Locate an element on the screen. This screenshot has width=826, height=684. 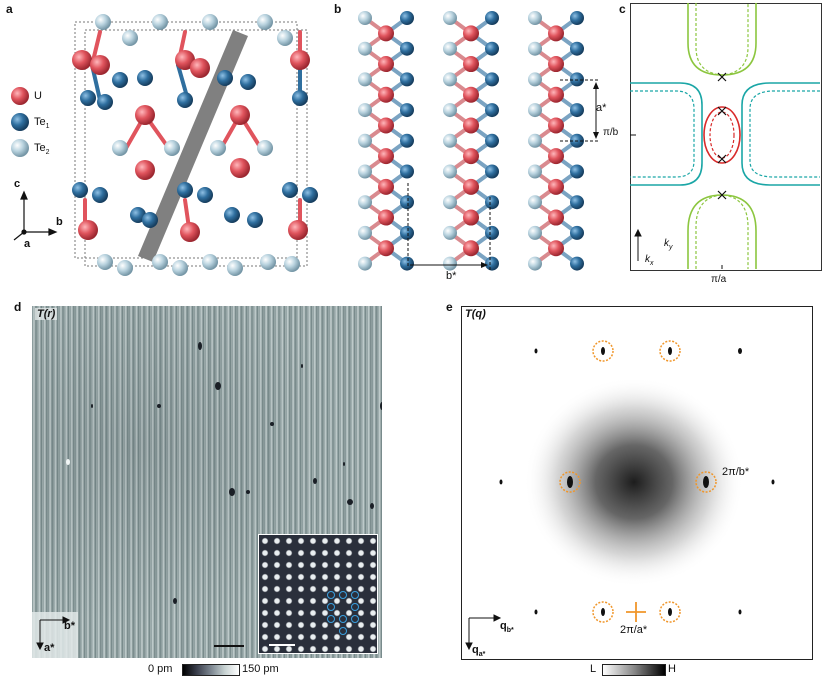
d-a-star-label: a* is located at coordinates (49, 648).